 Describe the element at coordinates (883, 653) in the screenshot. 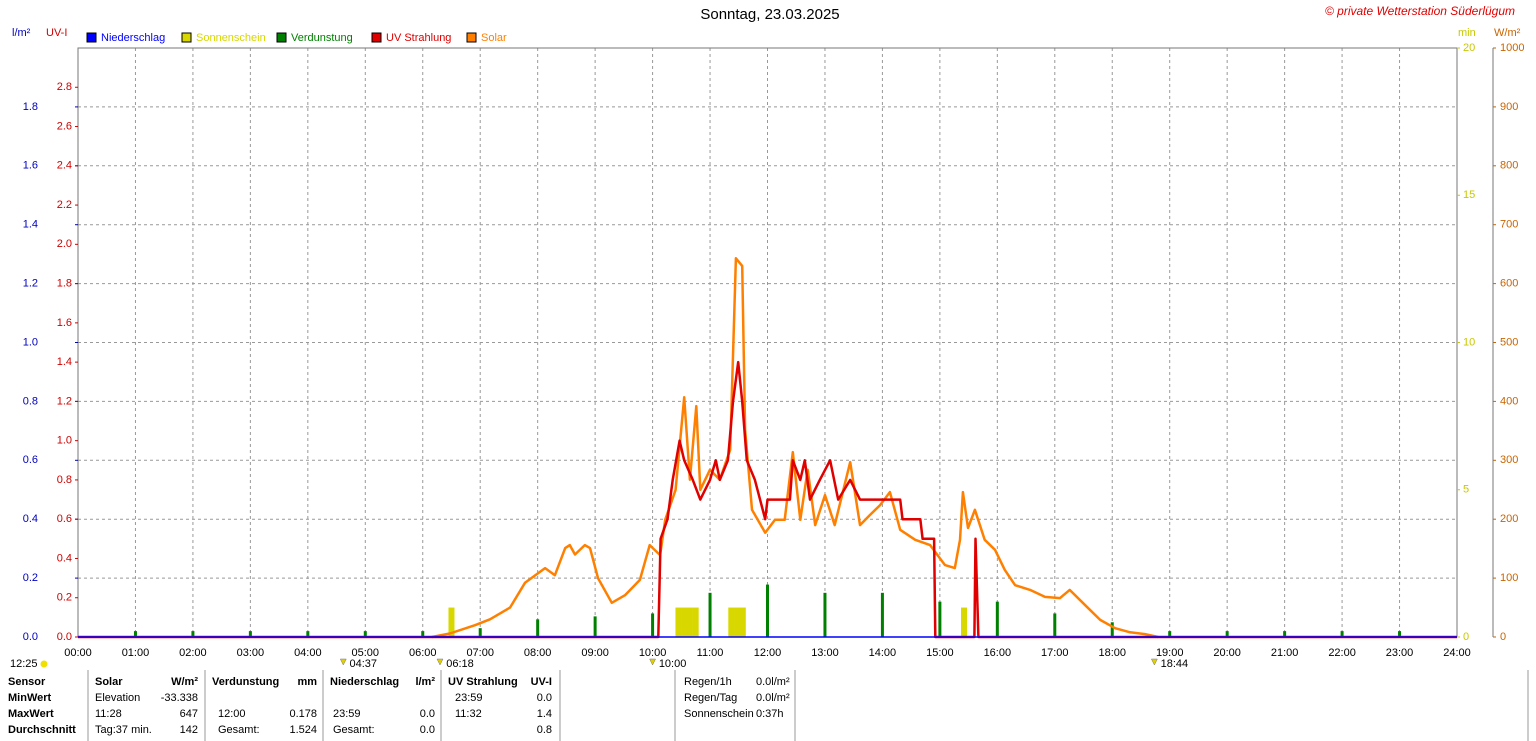

I see `x-tick-label: 14:00` at that location.